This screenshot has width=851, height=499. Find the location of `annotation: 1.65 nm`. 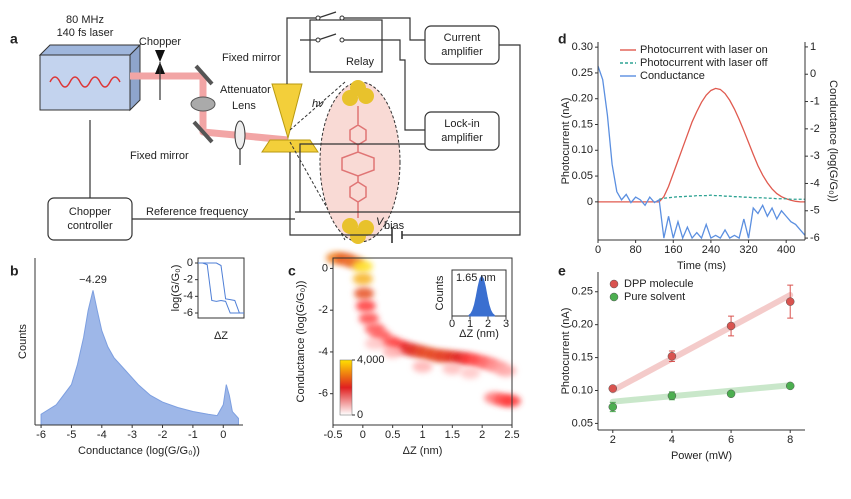

annotation: 1.65 nm is located at coordinates (476, 278).